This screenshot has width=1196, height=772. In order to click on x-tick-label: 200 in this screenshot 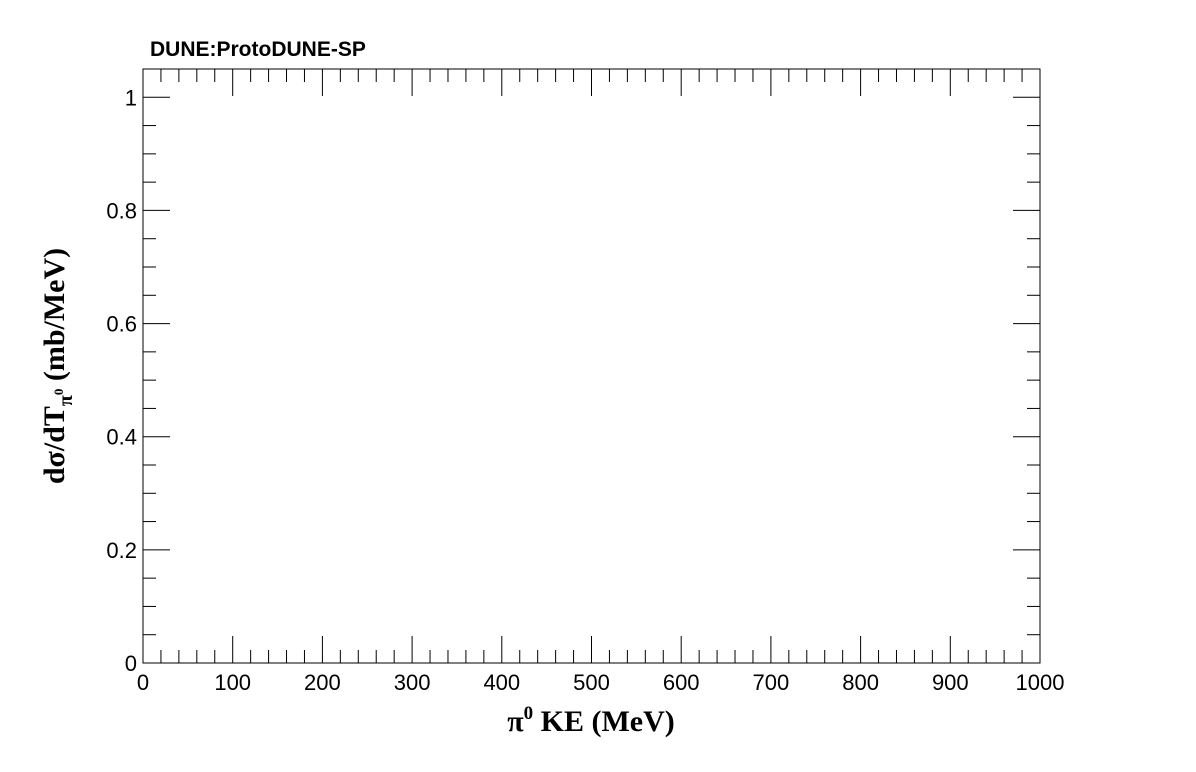, I will do `click(322, 682)`.